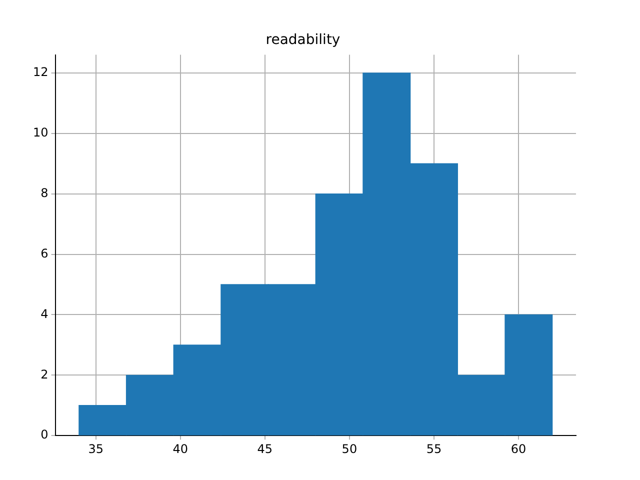 The width and height of the screenshot is (640, 480). I want to click on x-tick-label: 35, so click(96, 449).